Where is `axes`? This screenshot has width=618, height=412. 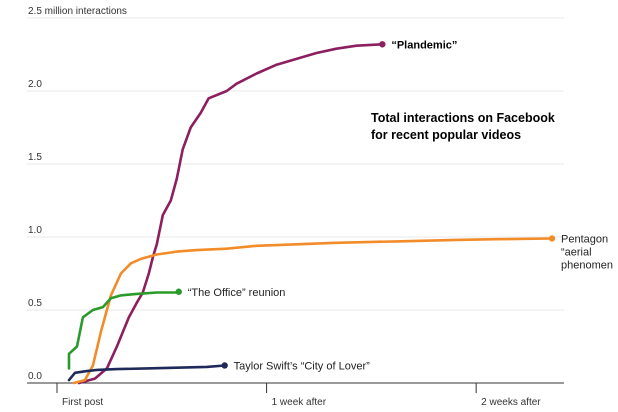 axes is located at coordinates (295, 387).